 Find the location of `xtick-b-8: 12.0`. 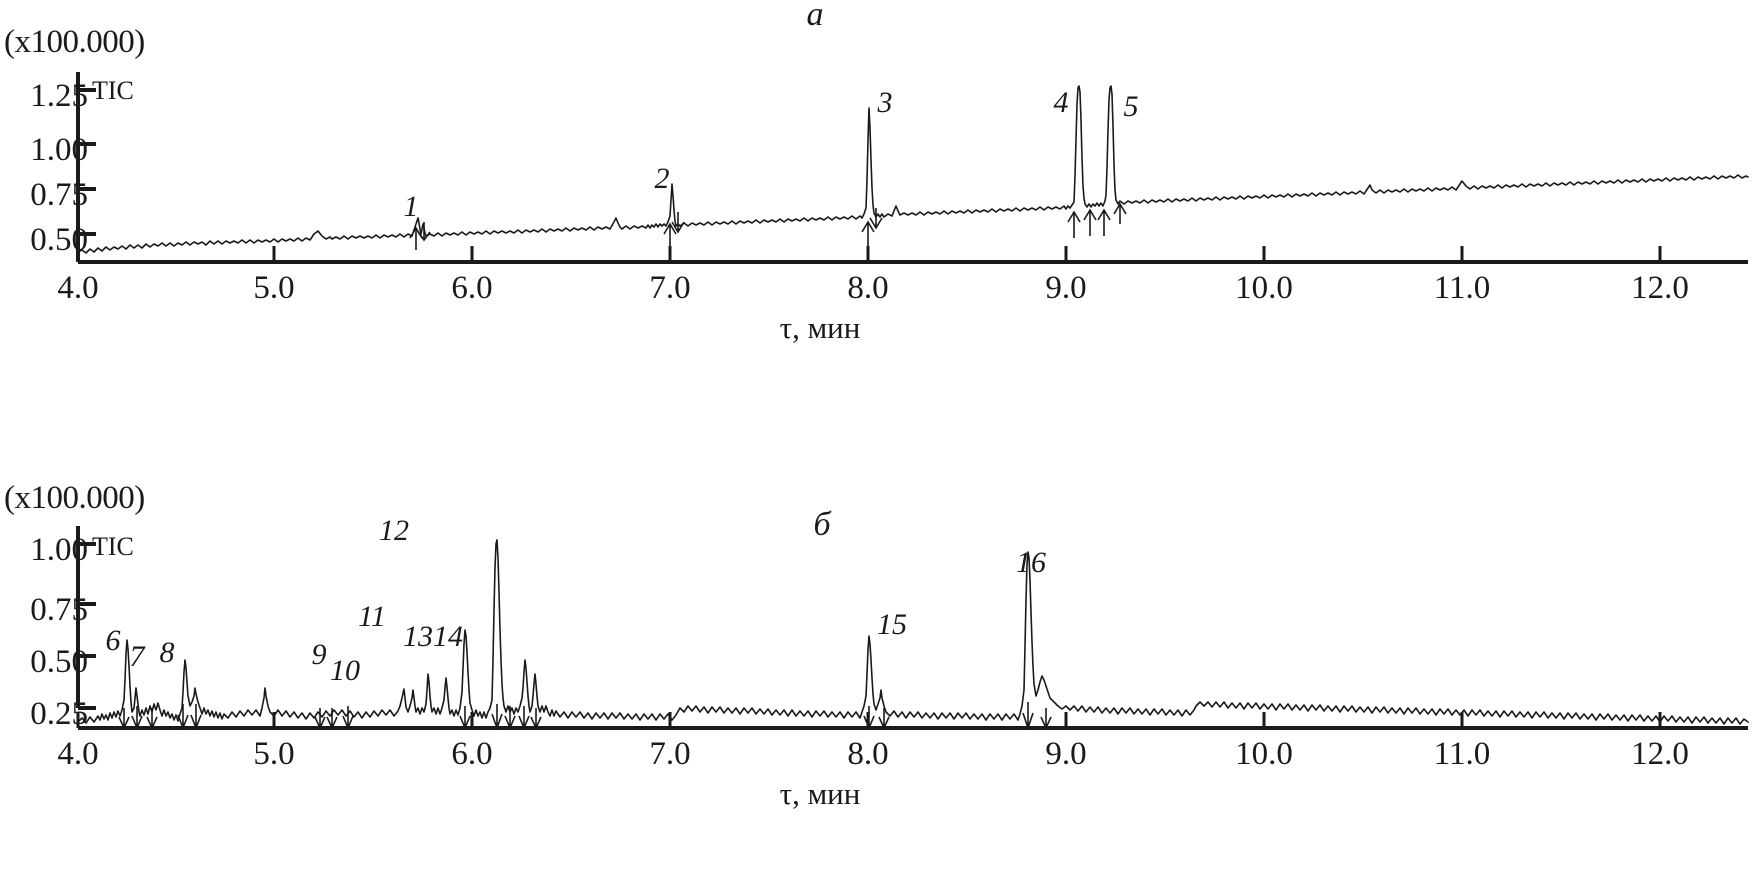

xtick-b-8: 12.0 is located at coordinates (1660, 754).